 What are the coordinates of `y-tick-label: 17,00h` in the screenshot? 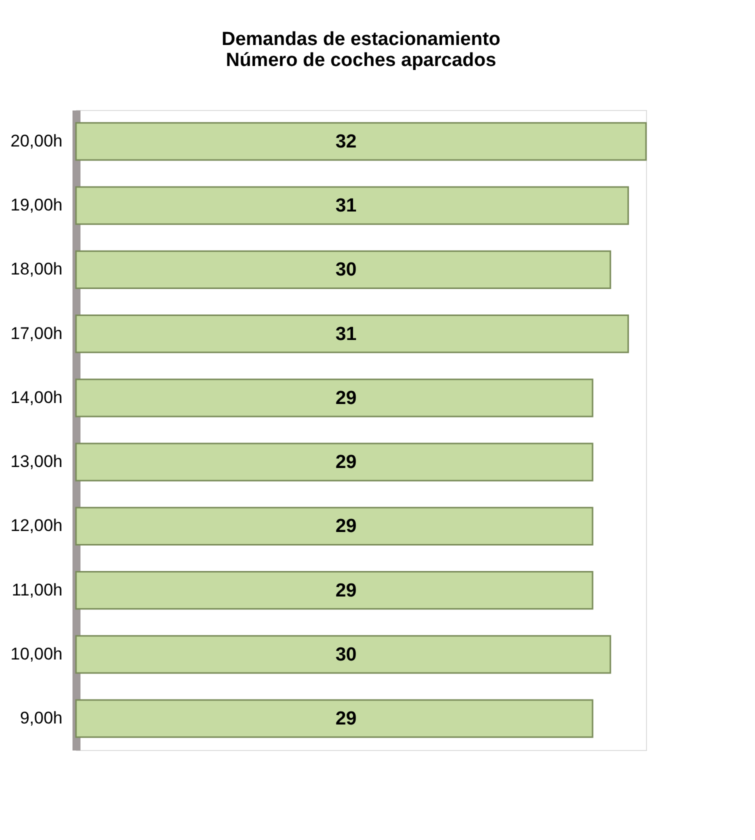 It's located at (36, 333).